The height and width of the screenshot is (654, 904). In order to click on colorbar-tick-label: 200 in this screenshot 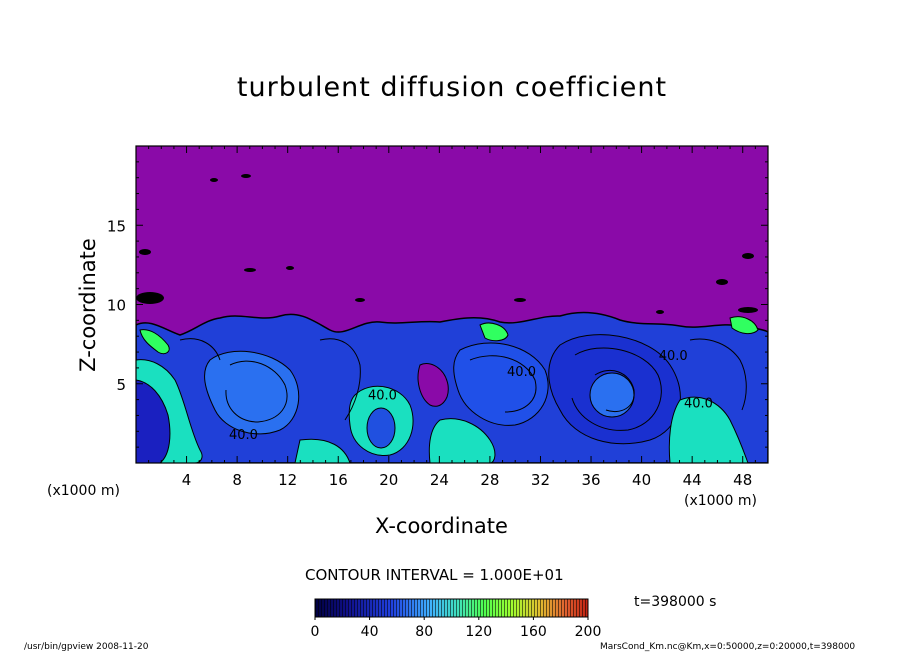, I will do `click(588, 632)`.